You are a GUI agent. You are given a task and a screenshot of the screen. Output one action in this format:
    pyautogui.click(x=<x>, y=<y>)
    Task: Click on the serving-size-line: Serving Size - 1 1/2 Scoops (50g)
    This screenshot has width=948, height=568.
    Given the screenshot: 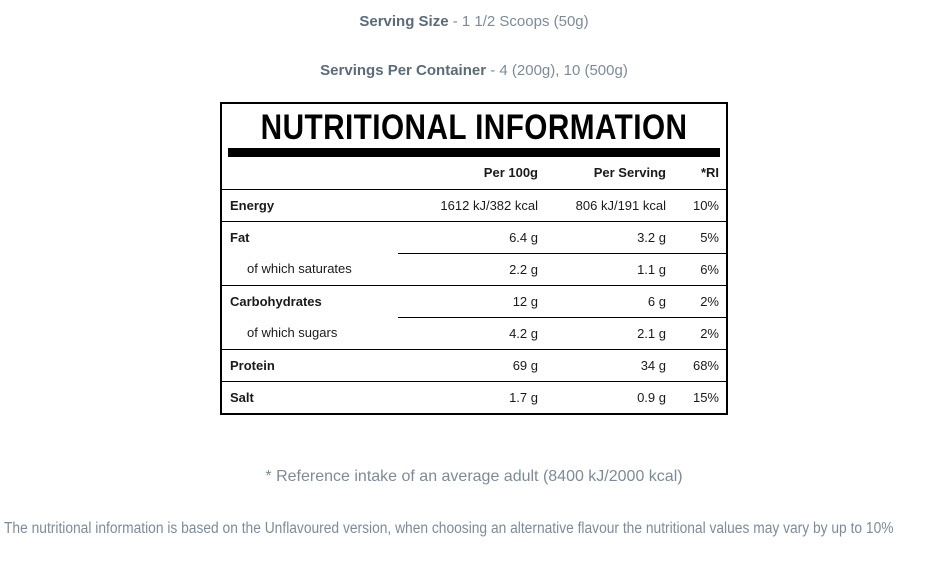 What is the action you would take?
    pyautogui.click(x=474, y=22)
    